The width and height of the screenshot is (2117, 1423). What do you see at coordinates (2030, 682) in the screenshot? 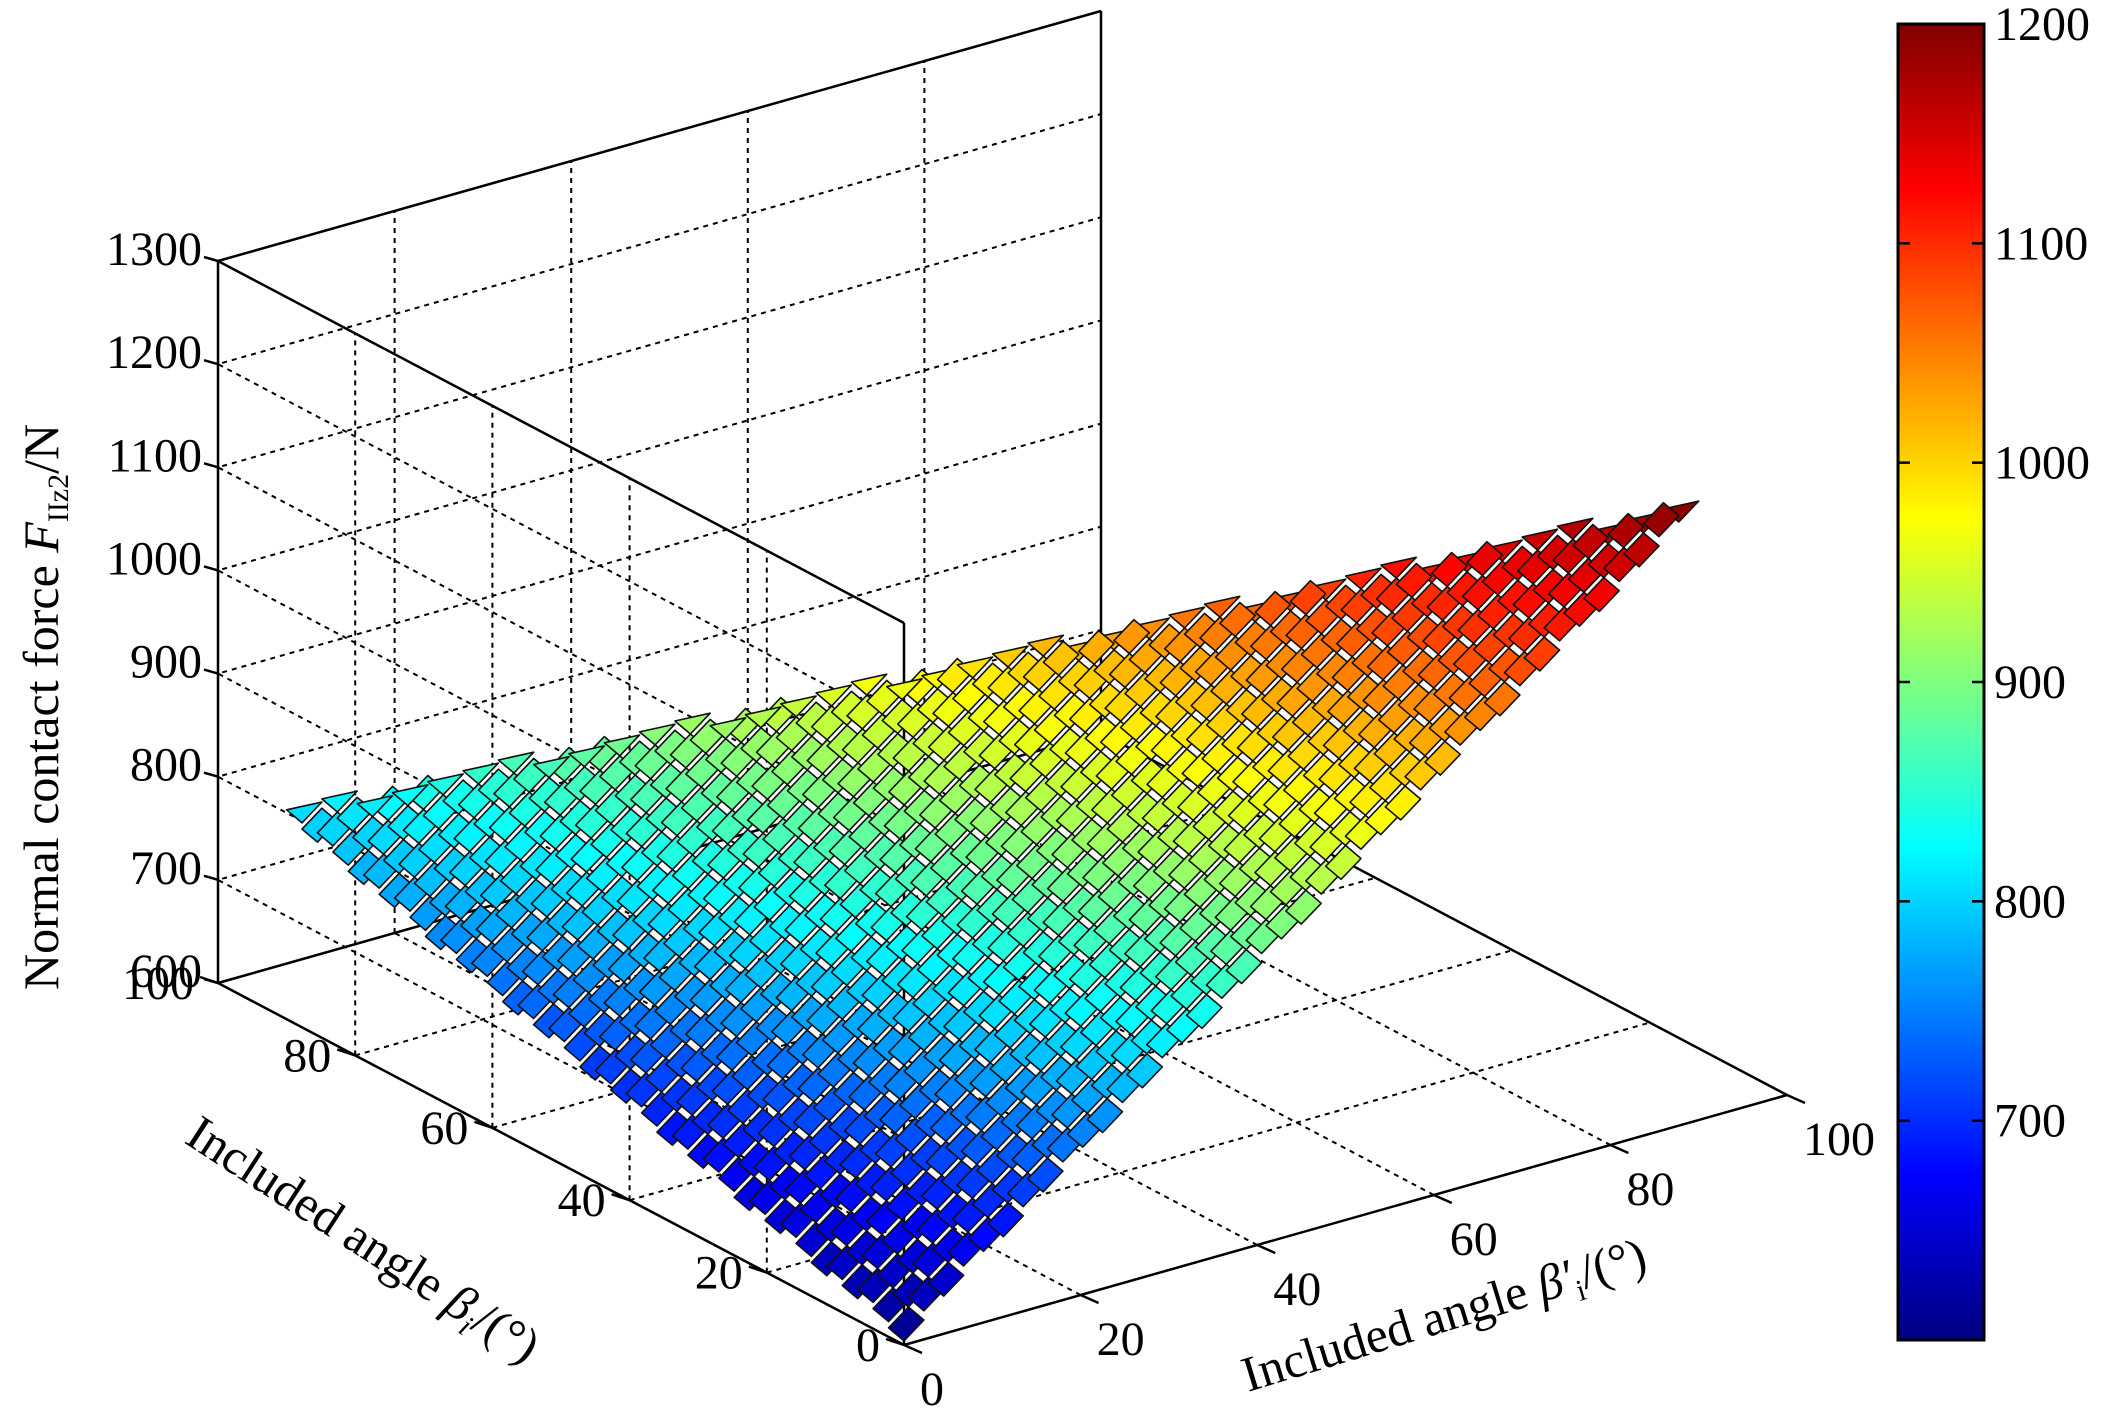
I see `colorbar-tick-label: 900` at bounding box center [2030, 682].